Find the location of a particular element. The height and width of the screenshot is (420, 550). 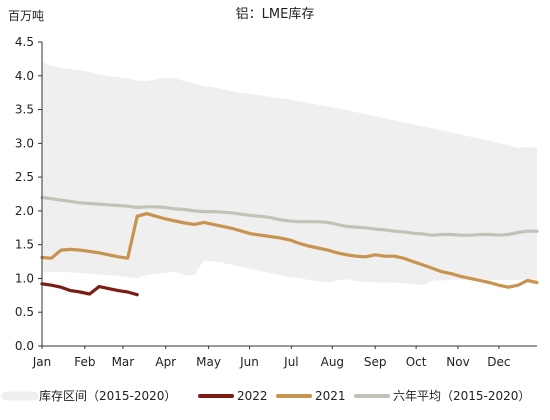

x-tick-label: Jan is located at coordinates (42, 362).